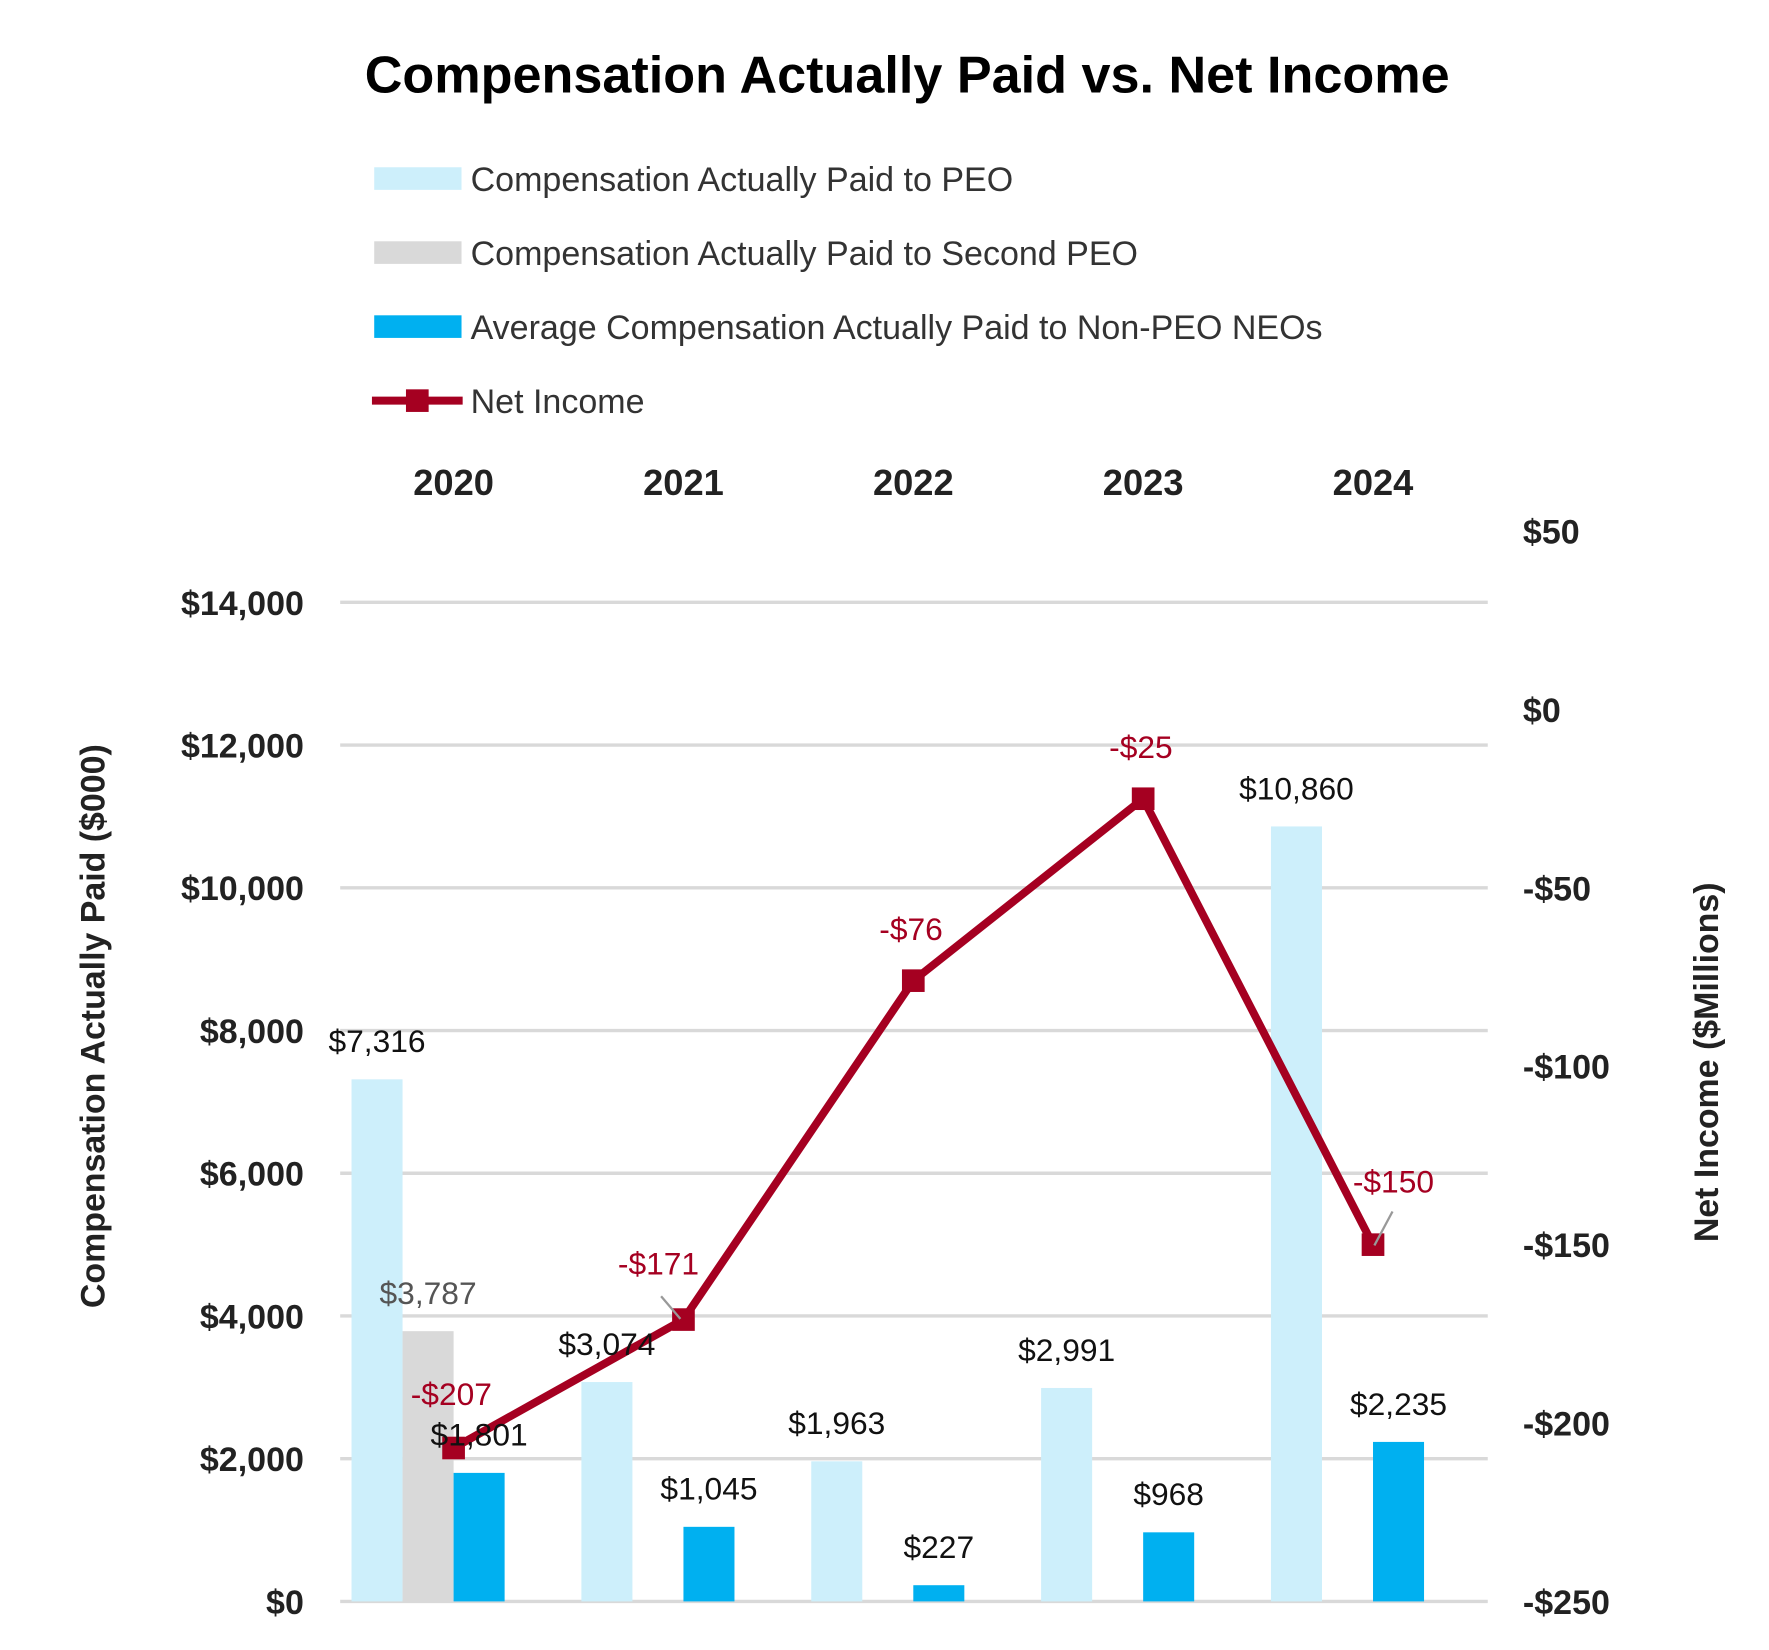 The width and height of the screenshot is (1769, 1650). Describe the element at coordinates (1398, 1404) in the screenshot. I see `bar-data-label: $2,235` at that location.